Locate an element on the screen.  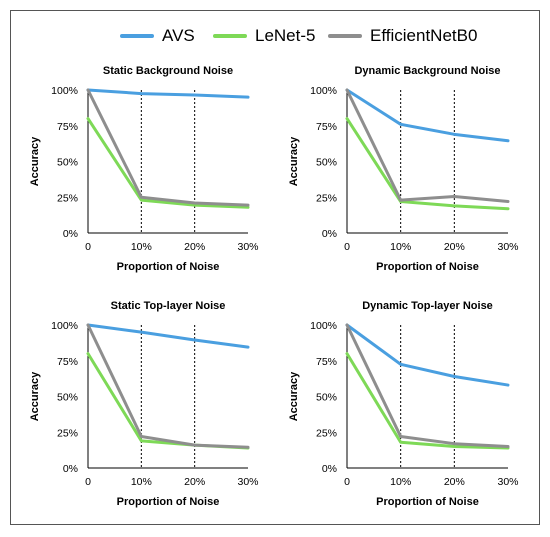
chart-title: Dynamic Background Noise is located at coordinates (427, 71).